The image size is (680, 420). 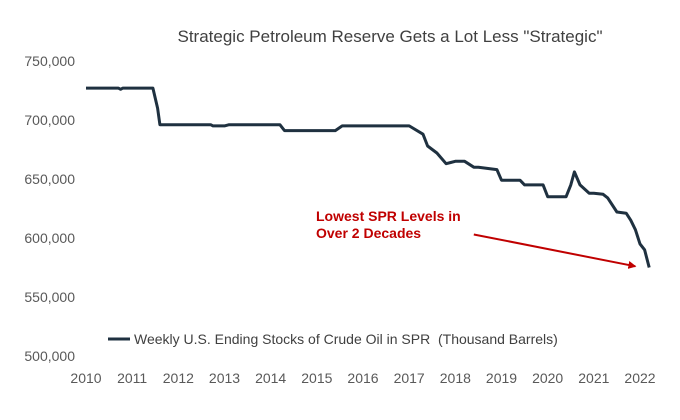 I want to click on x-tick-label: 2015, so click(x=316, y=378).